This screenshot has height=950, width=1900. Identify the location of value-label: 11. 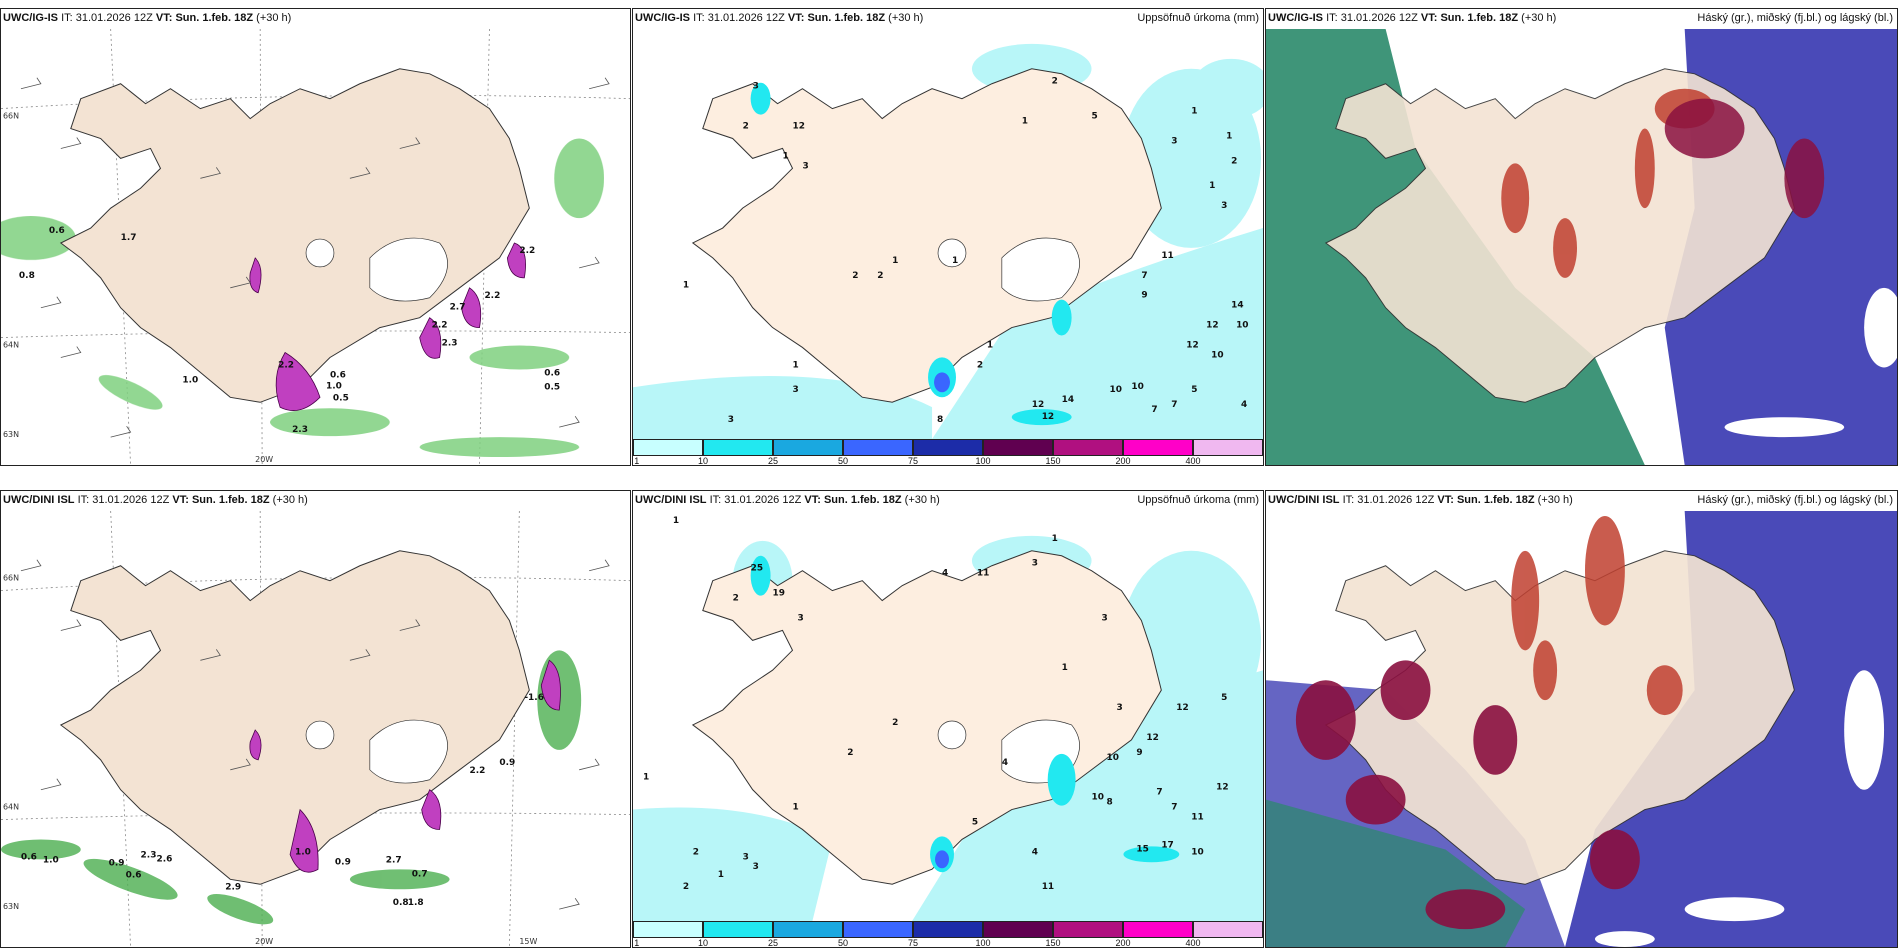
(1197, 818).